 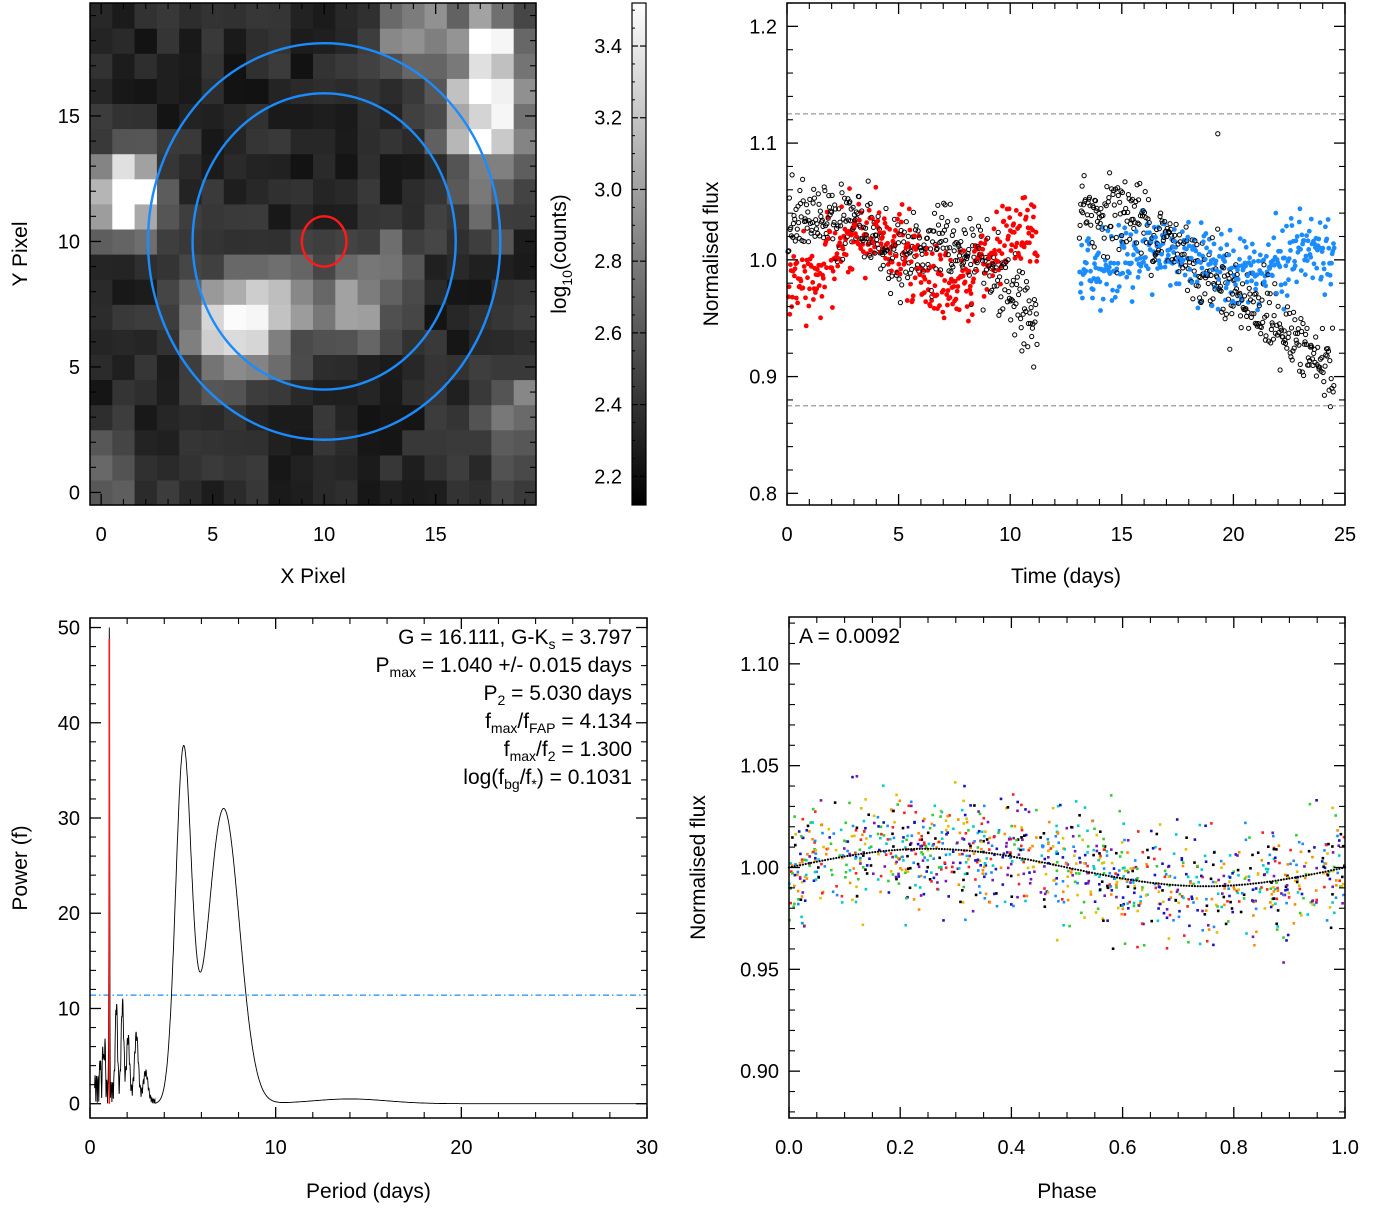 What do you see at coordinates (312, 576) in the screenshot?
I see `x-axis-label: X Pixel` at bounding box center [312, 576].